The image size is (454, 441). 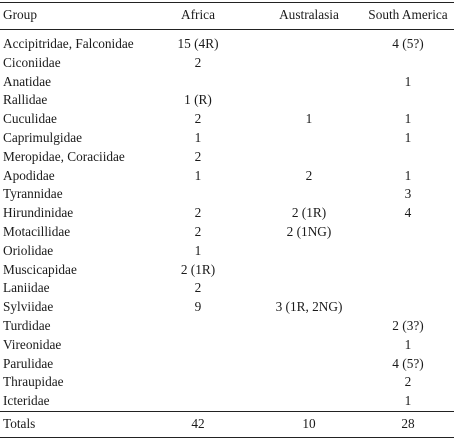 What do you see at coordinates (227, 213) in the screenshot?
I see `table-row: Hirundinidae 2 2 (1R) 4` at bounding box center [227, 213].